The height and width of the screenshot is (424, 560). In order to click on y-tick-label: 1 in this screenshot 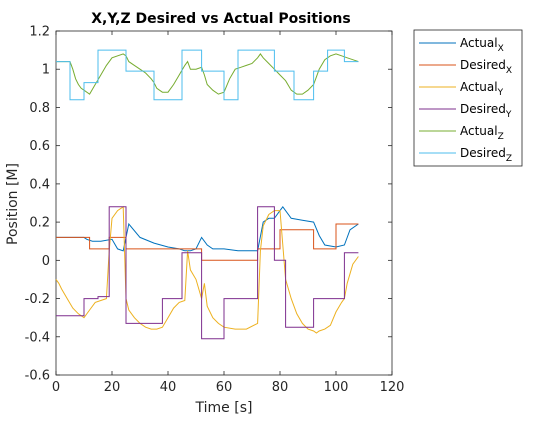, I will do `click(46, 70)`.